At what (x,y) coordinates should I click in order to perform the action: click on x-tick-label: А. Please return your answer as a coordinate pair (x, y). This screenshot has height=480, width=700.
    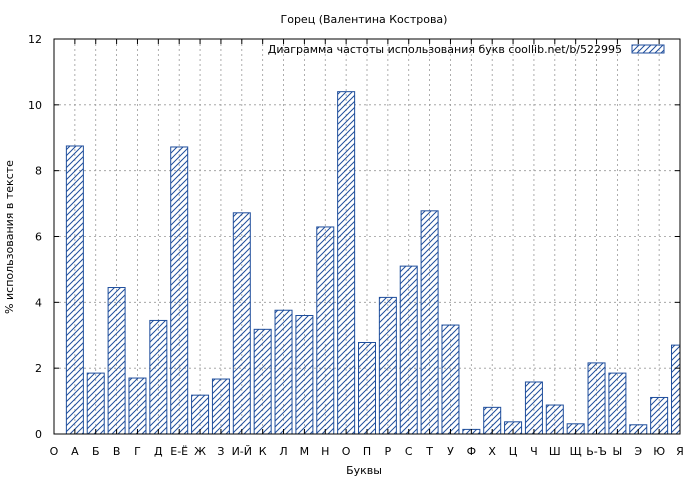
    Looking at the image, I should click on (75, 451).